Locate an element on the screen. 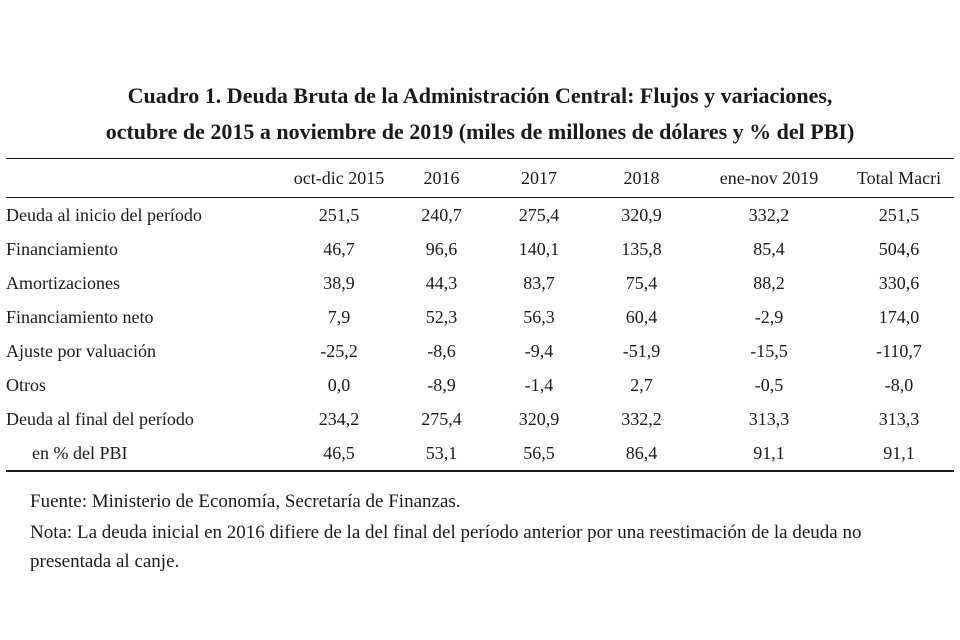 This screenshot has width=960, height=640. value-cell: 46,7 is located at coordinates (339, 248).